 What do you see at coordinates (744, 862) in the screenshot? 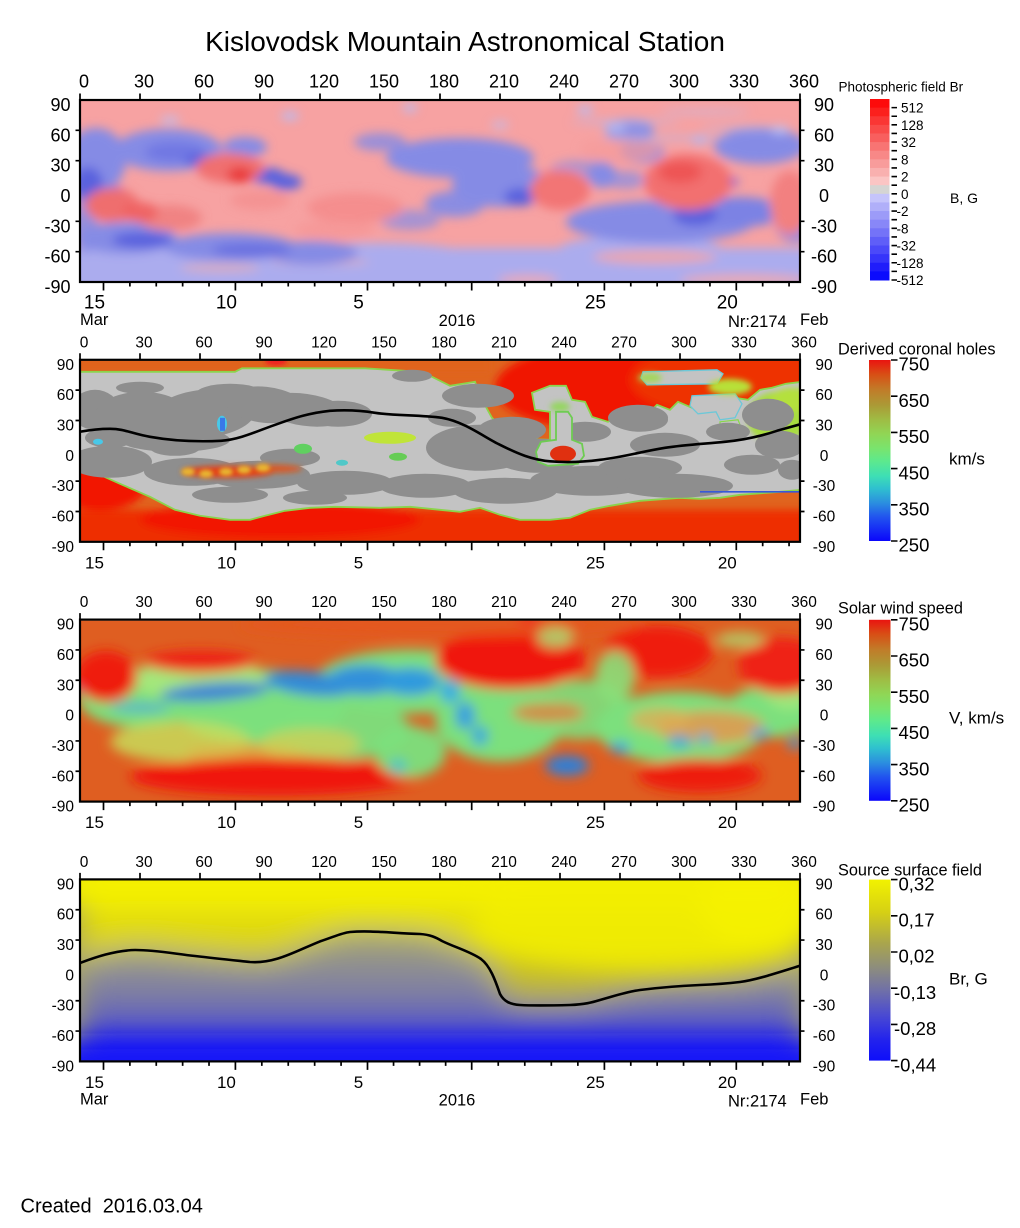
I see `svg-text: 330` at bounding box center [744, 862].